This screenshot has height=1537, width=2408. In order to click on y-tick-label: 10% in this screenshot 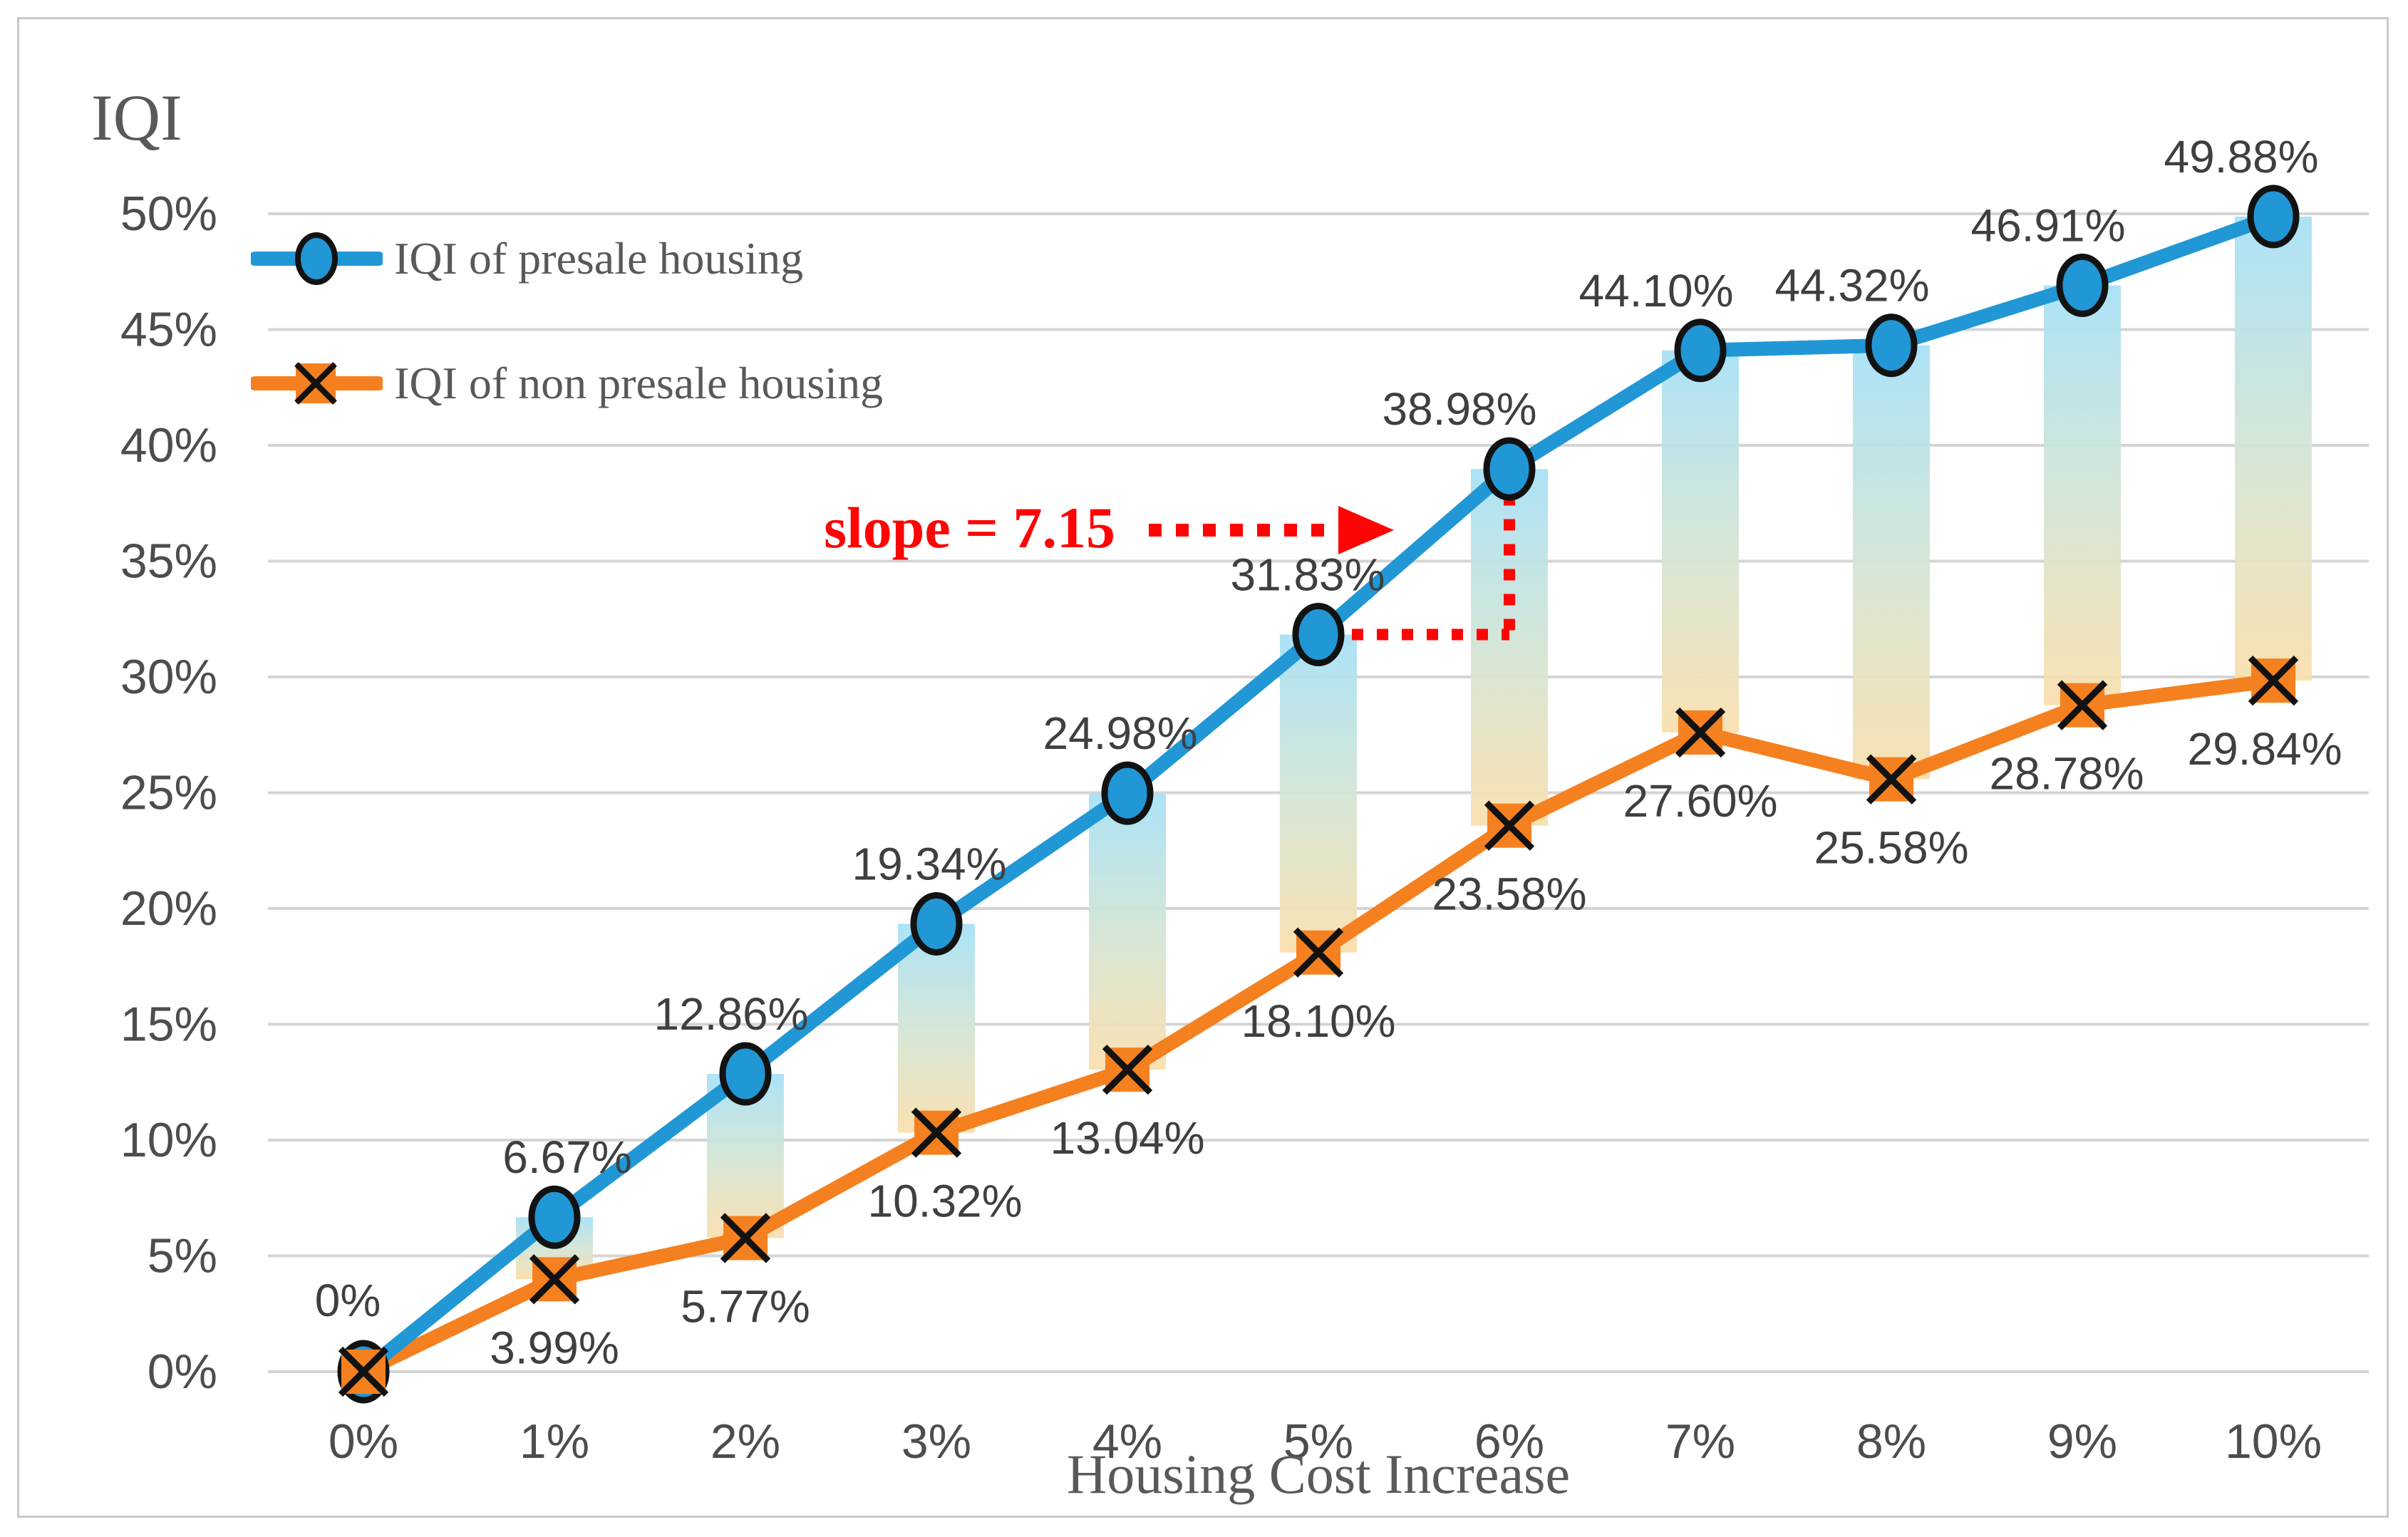, I will do `click(168, 1140)`.